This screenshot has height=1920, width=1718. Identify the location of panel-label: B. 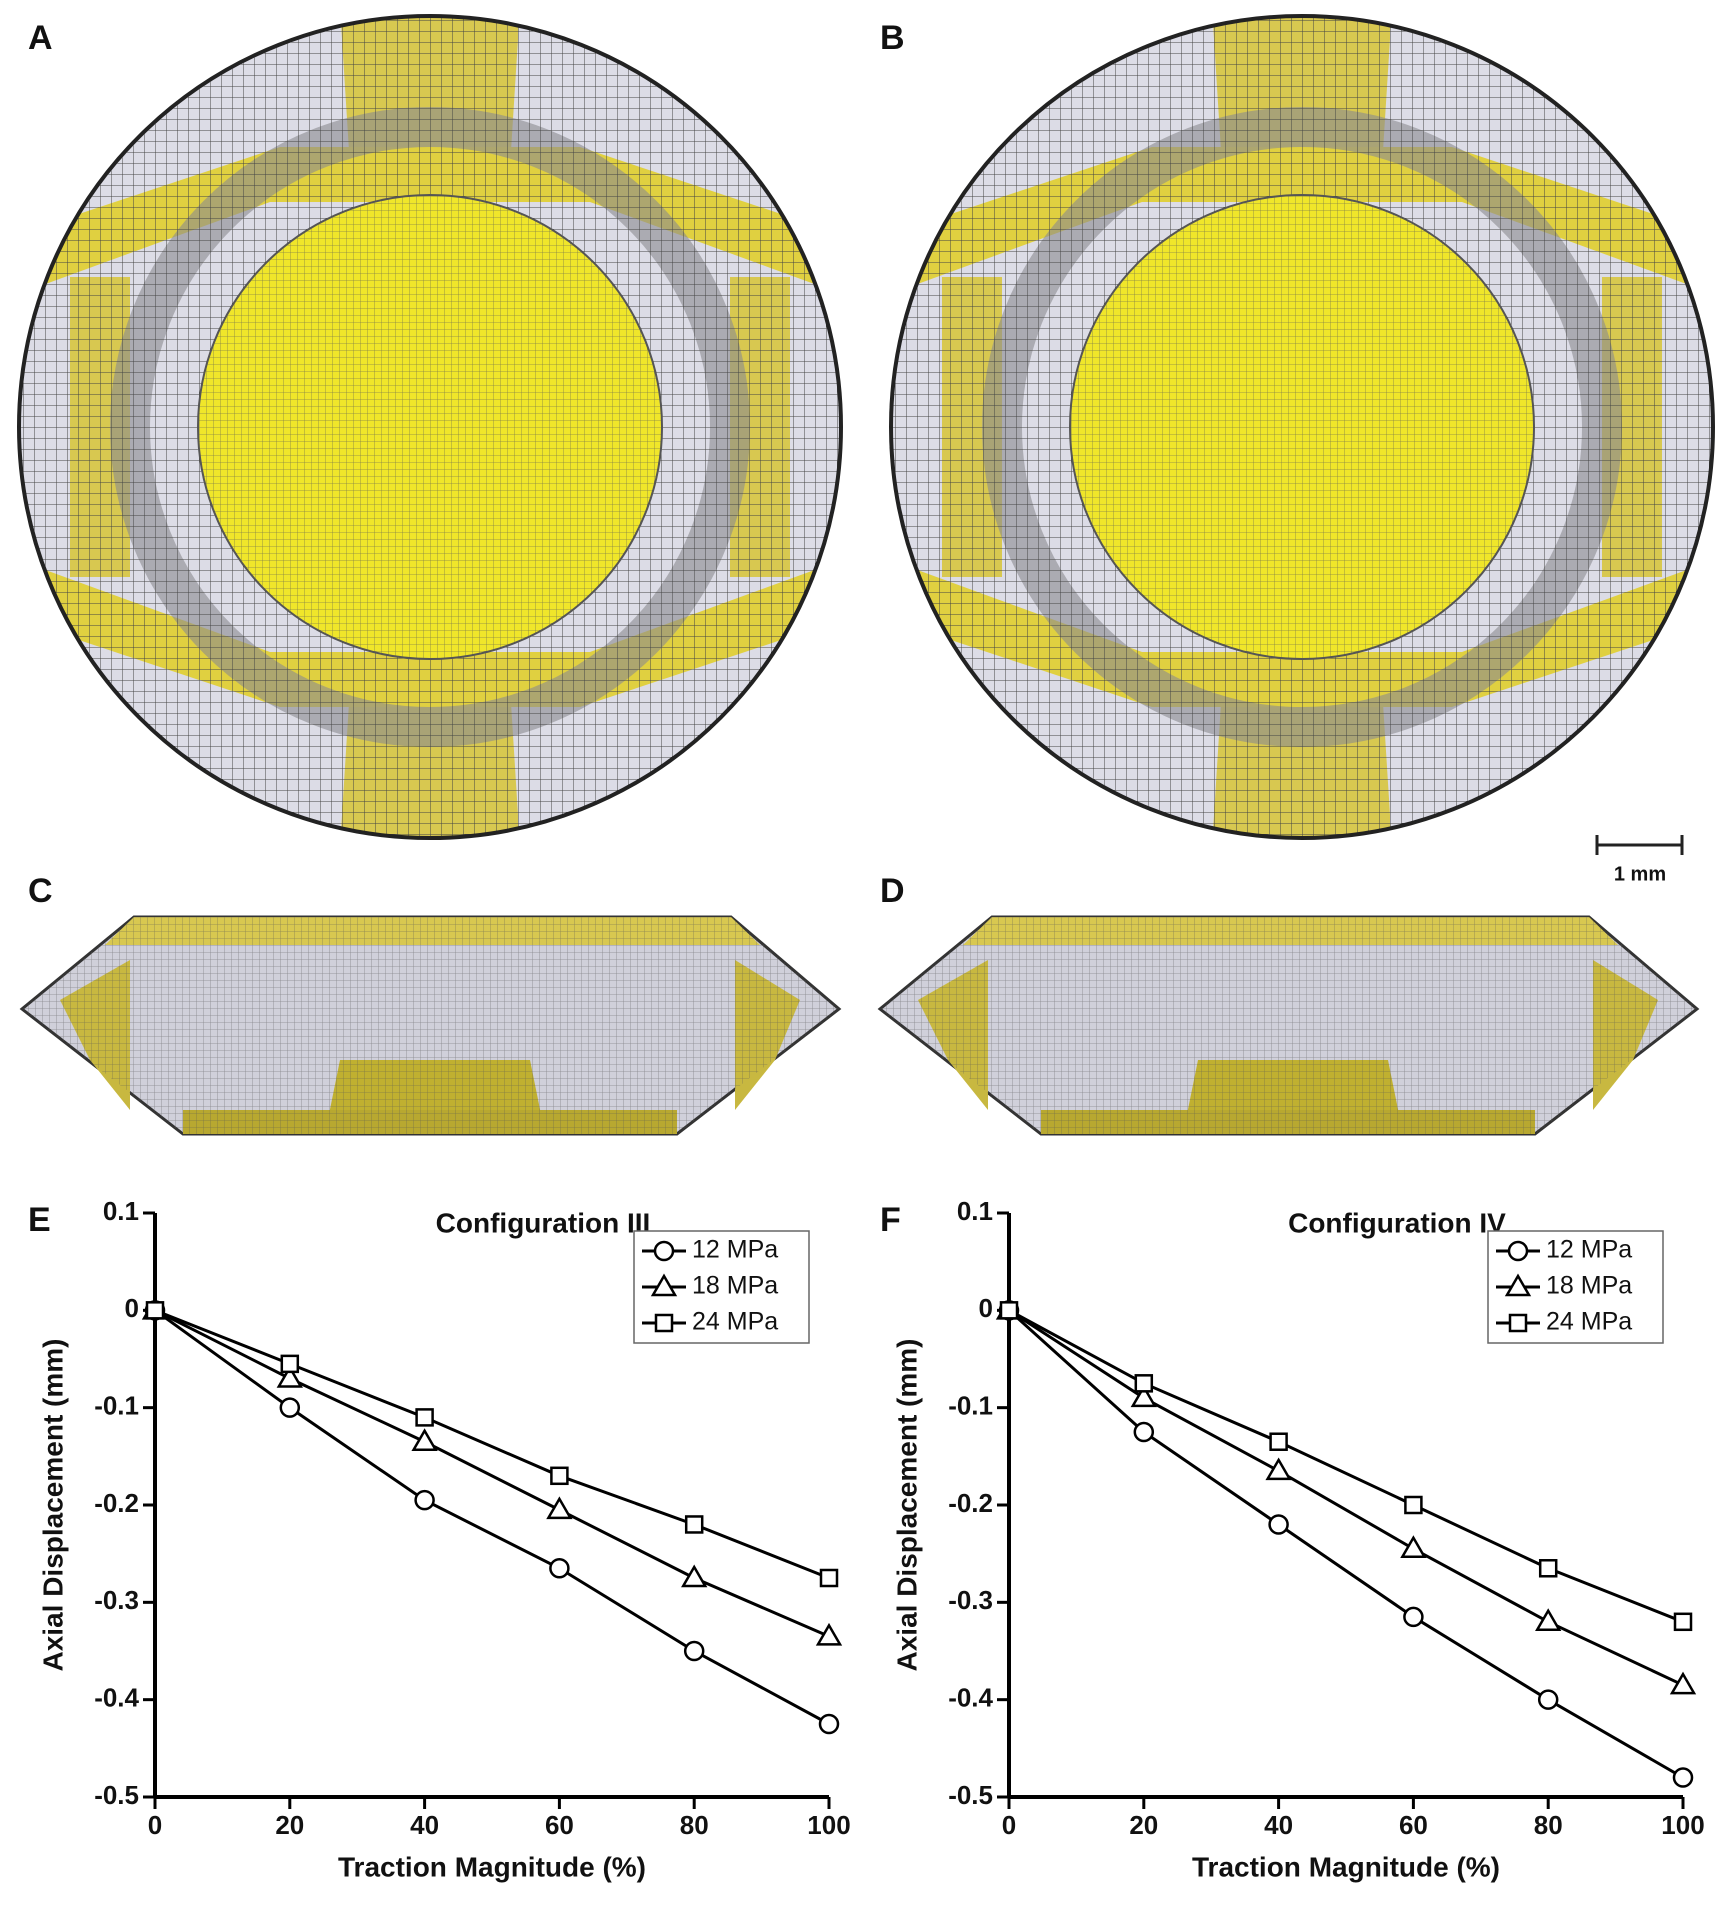
(892, 38).